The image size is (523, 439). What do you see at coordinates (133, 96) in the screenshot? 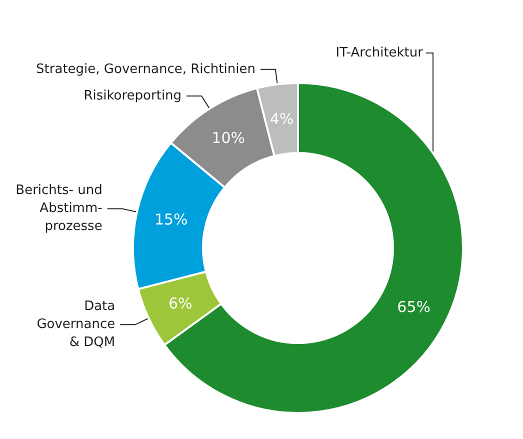
I see `slice-label: Risikoreporting` at bounding box center [133, 96].